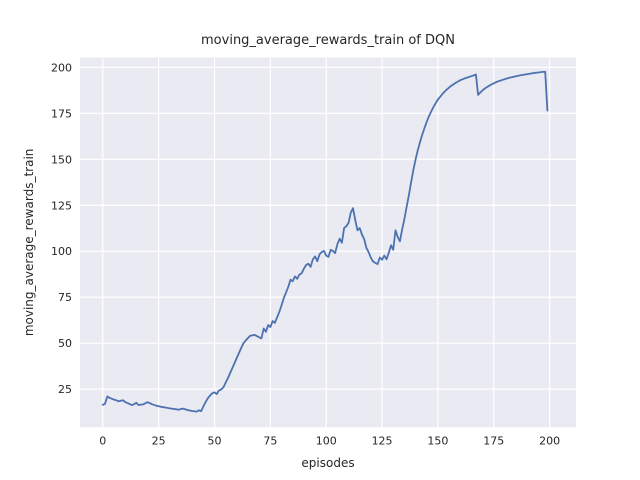 The image size is (640, 480). Describe the element at coordinates (326, 441) in the screenshot. I see `x-tick-label: 100` at that location.